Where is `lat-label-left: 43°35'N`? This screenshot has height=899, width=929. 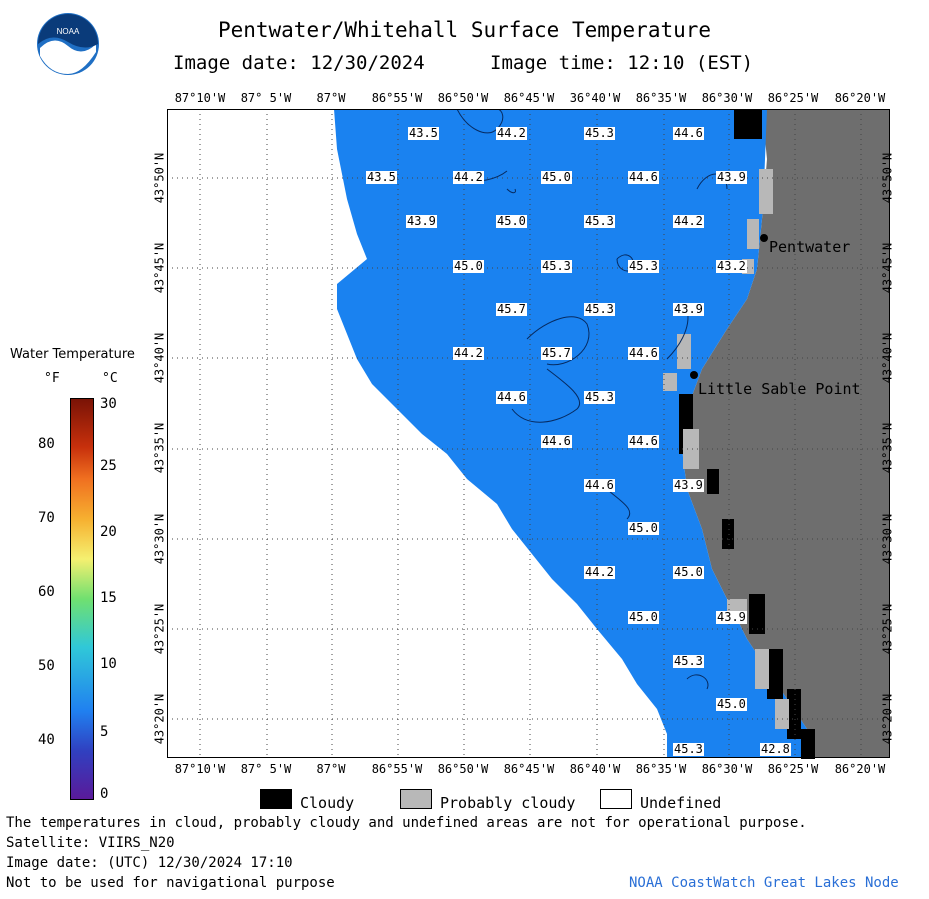 lat-label-left: 43°35'N is located at coordinates (159, 448).